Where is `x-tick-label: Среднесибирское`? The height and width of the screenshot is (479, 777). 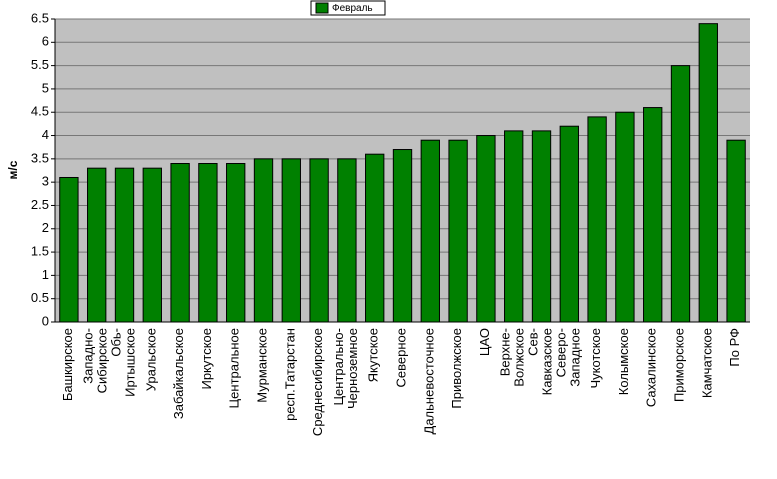
x-tick-label: Среднесибирское is located at coordinates (318, 382).